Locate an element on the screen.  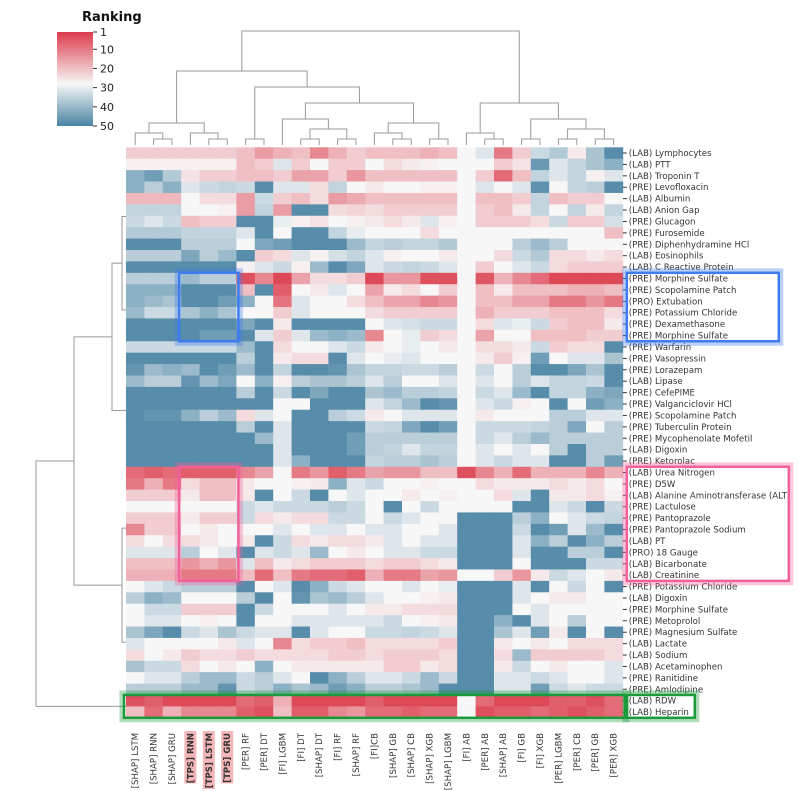
row-label: (PRE) Valganciclovir HCl is located at coordinates (680, 405).